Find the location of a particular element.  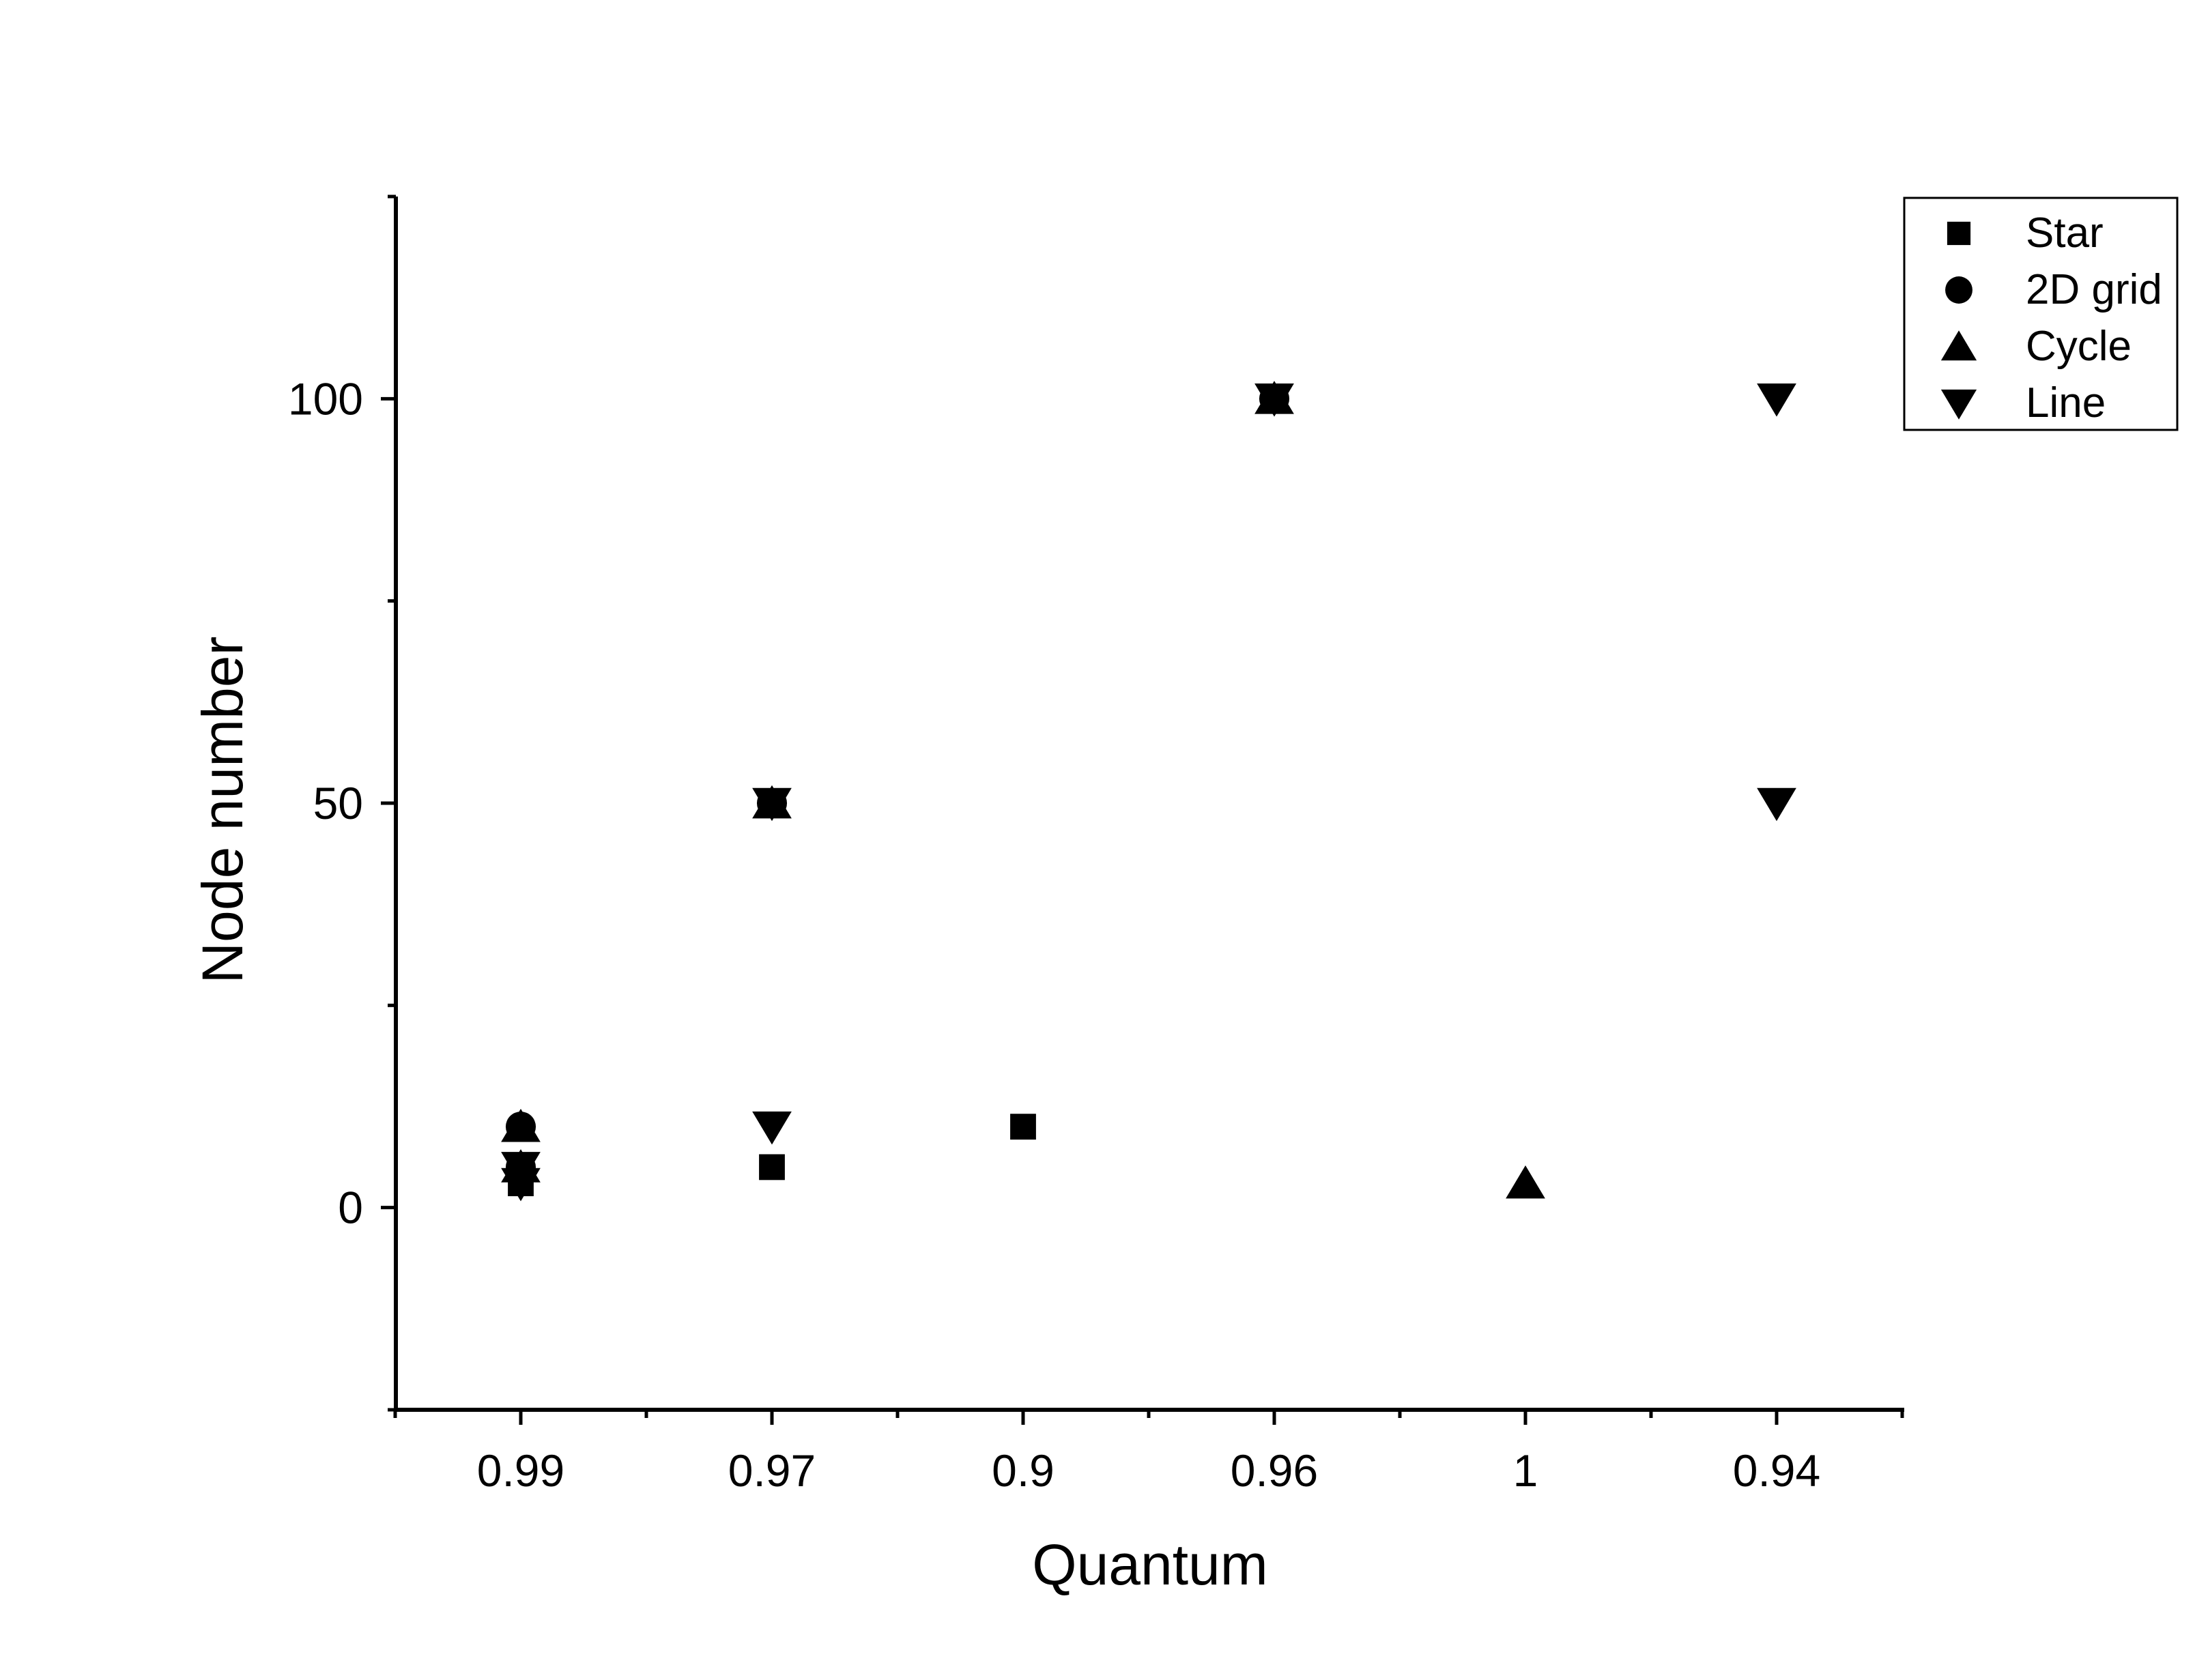

legend: Star 2D grid Cycle Line is located at coordinates (2041, 314).